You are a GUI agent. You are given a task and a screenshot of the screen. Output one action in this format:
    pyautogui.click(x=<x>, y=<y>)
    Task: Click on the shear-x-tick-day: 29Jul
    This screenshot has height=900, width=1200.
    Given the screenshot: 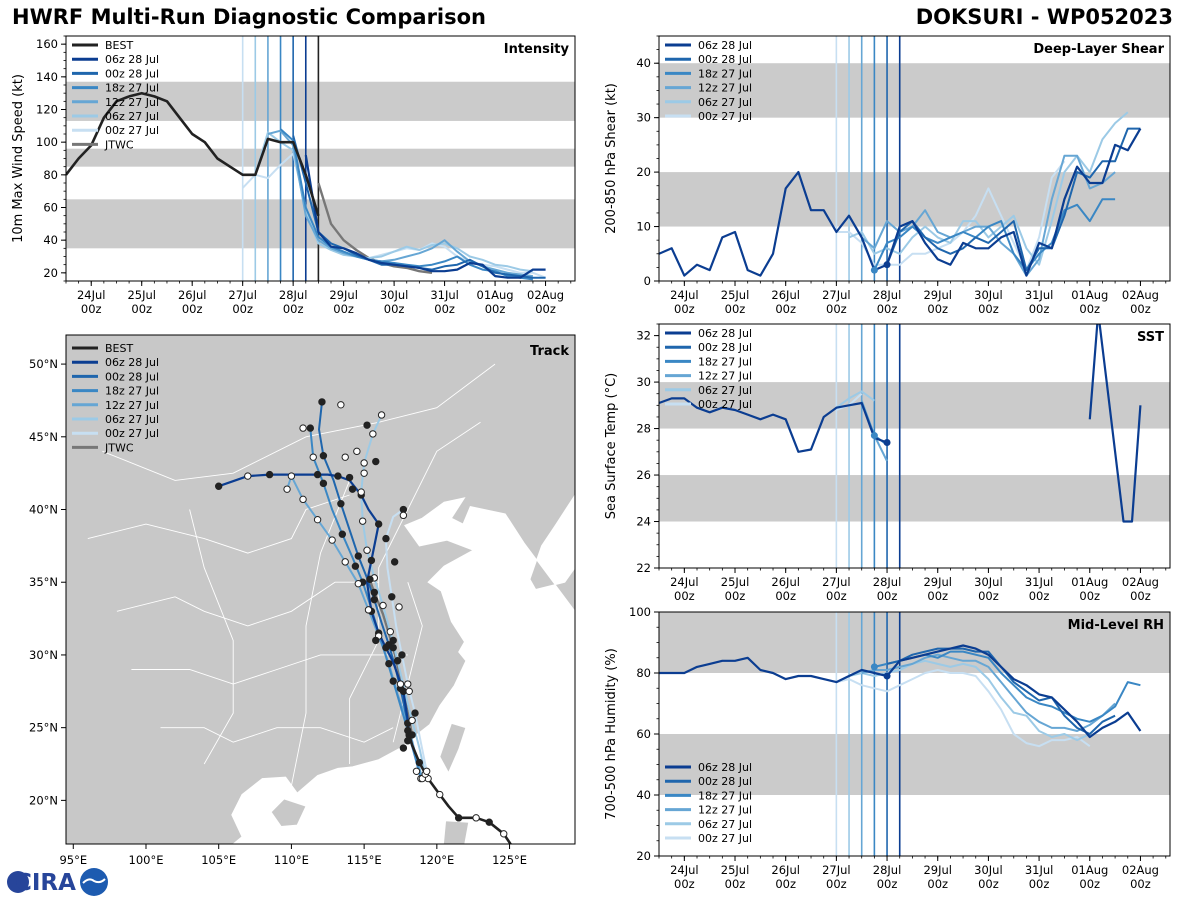 What is the action you would take?
    pyautogui.click(x=937, y=295)
    